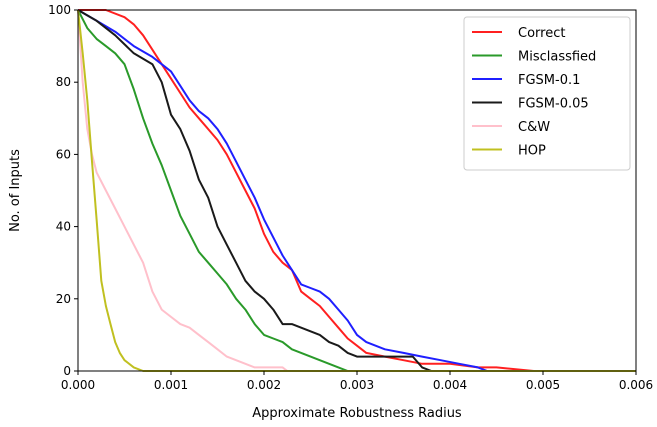  I want to click on x-tick-label: 0.000, so click(78, 385).